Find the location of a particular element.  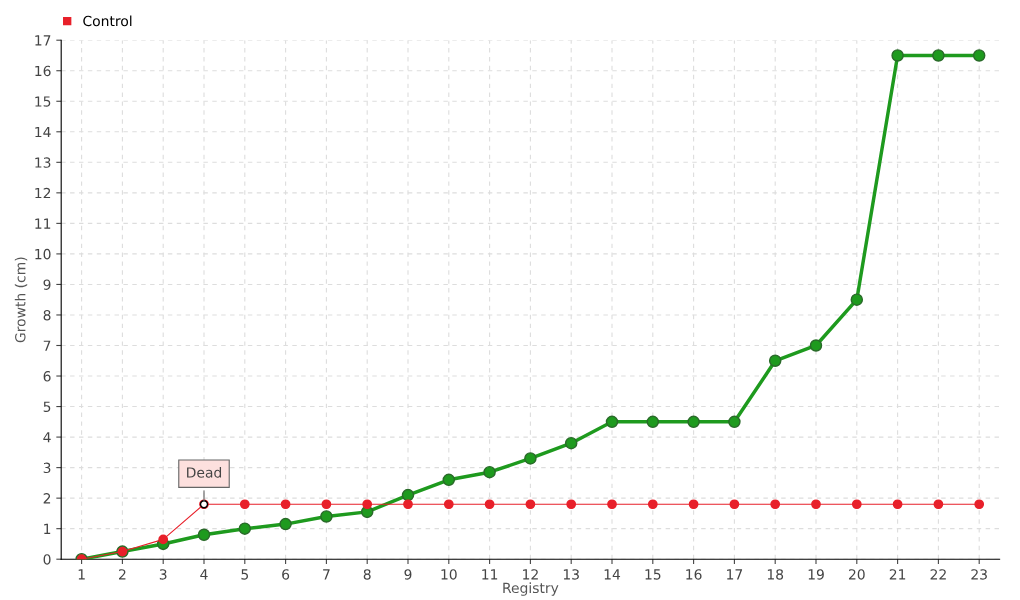

x-tick-label: 7 is located at coordinates (326, 574).